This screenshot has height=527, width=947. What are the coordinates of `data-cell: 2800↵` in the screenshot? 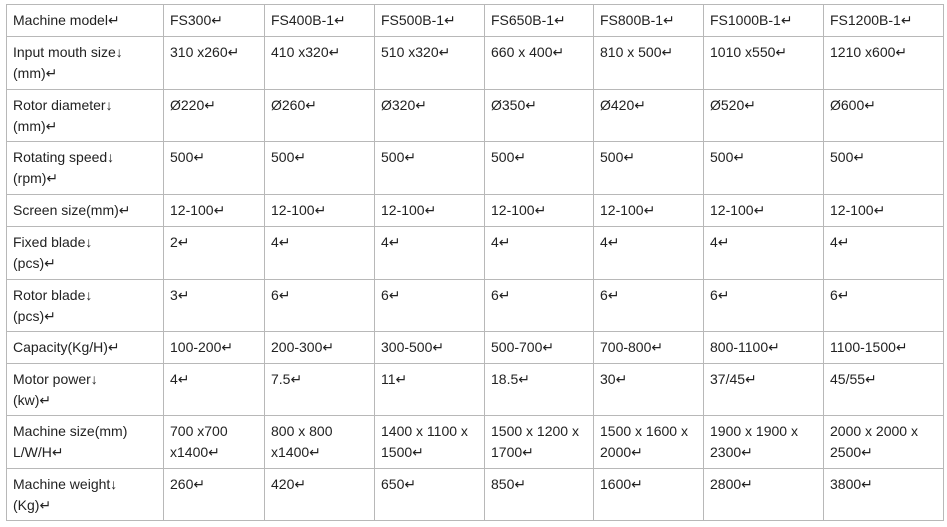 It's located at (763, 494).